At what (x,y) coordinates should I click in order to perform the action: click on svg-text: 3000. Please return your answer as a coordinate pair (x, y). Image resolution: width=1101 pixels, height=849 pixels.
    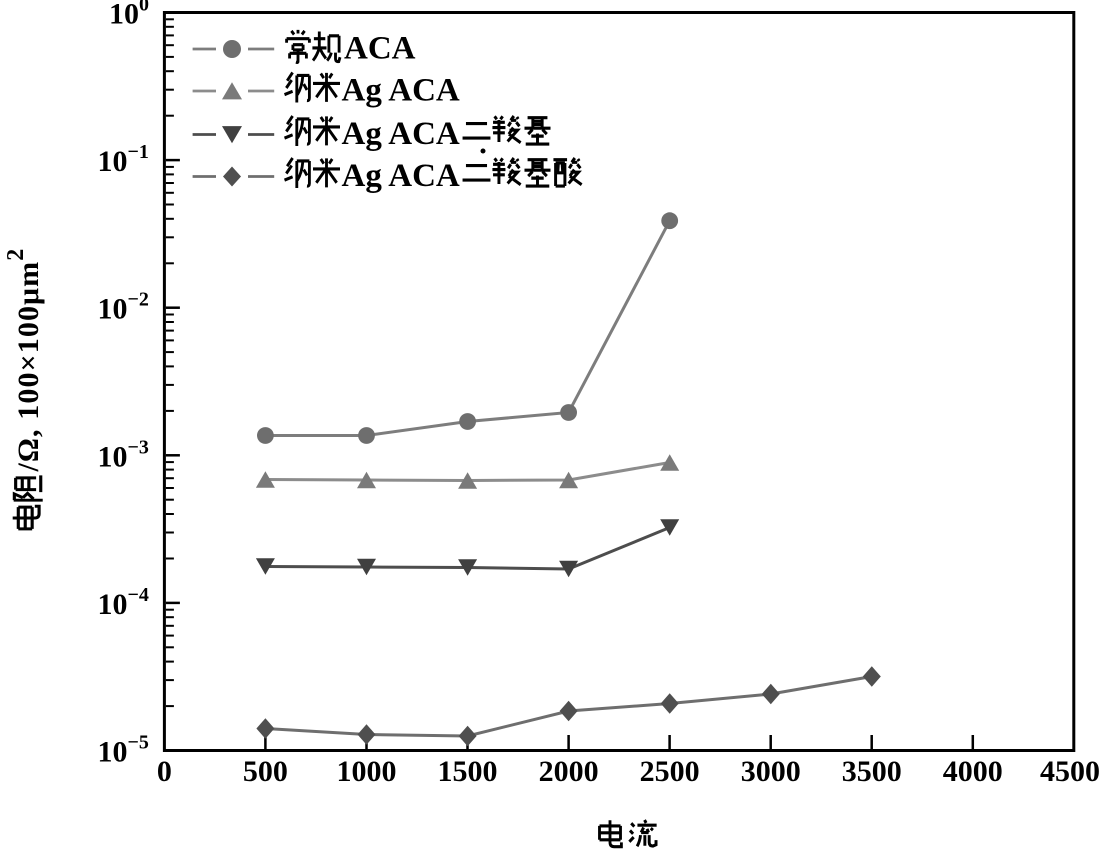
    Looking at the image, I should click on (771, 771).